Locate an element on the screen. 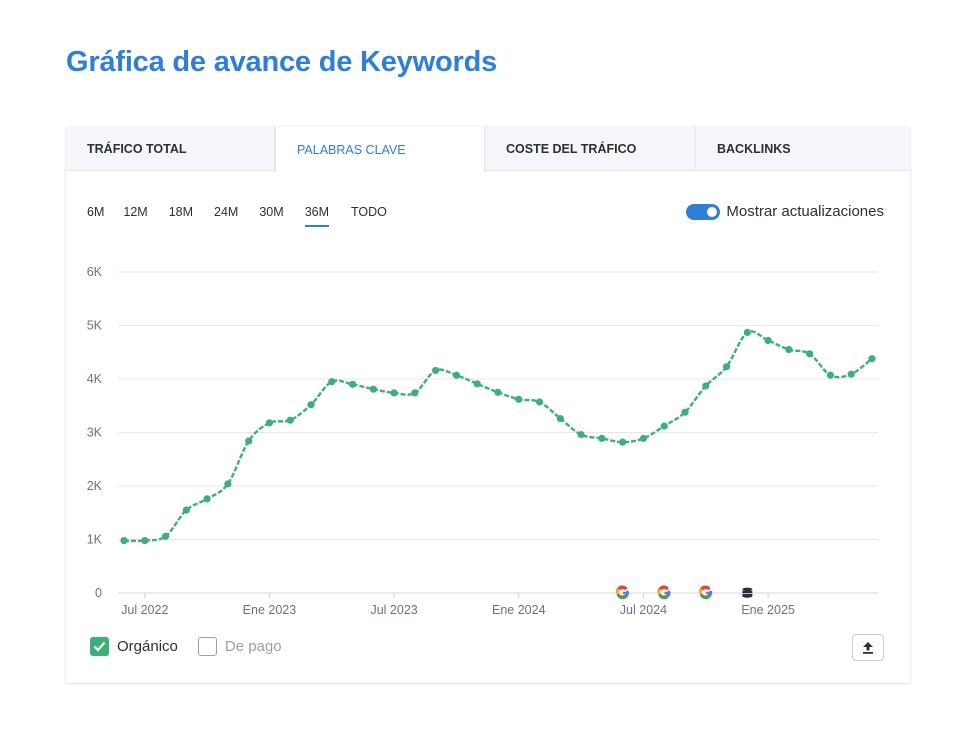 The height and width of the screenshot is (740, 980). range-36m: 36M is located at coordinates (317, 216).